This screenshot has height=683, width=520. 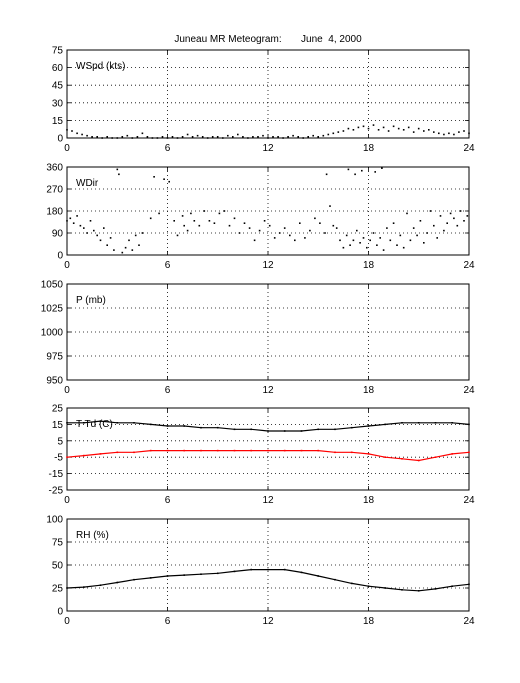 I want to click on panel-label: WSpd (kts), so click(x=100, y=66).